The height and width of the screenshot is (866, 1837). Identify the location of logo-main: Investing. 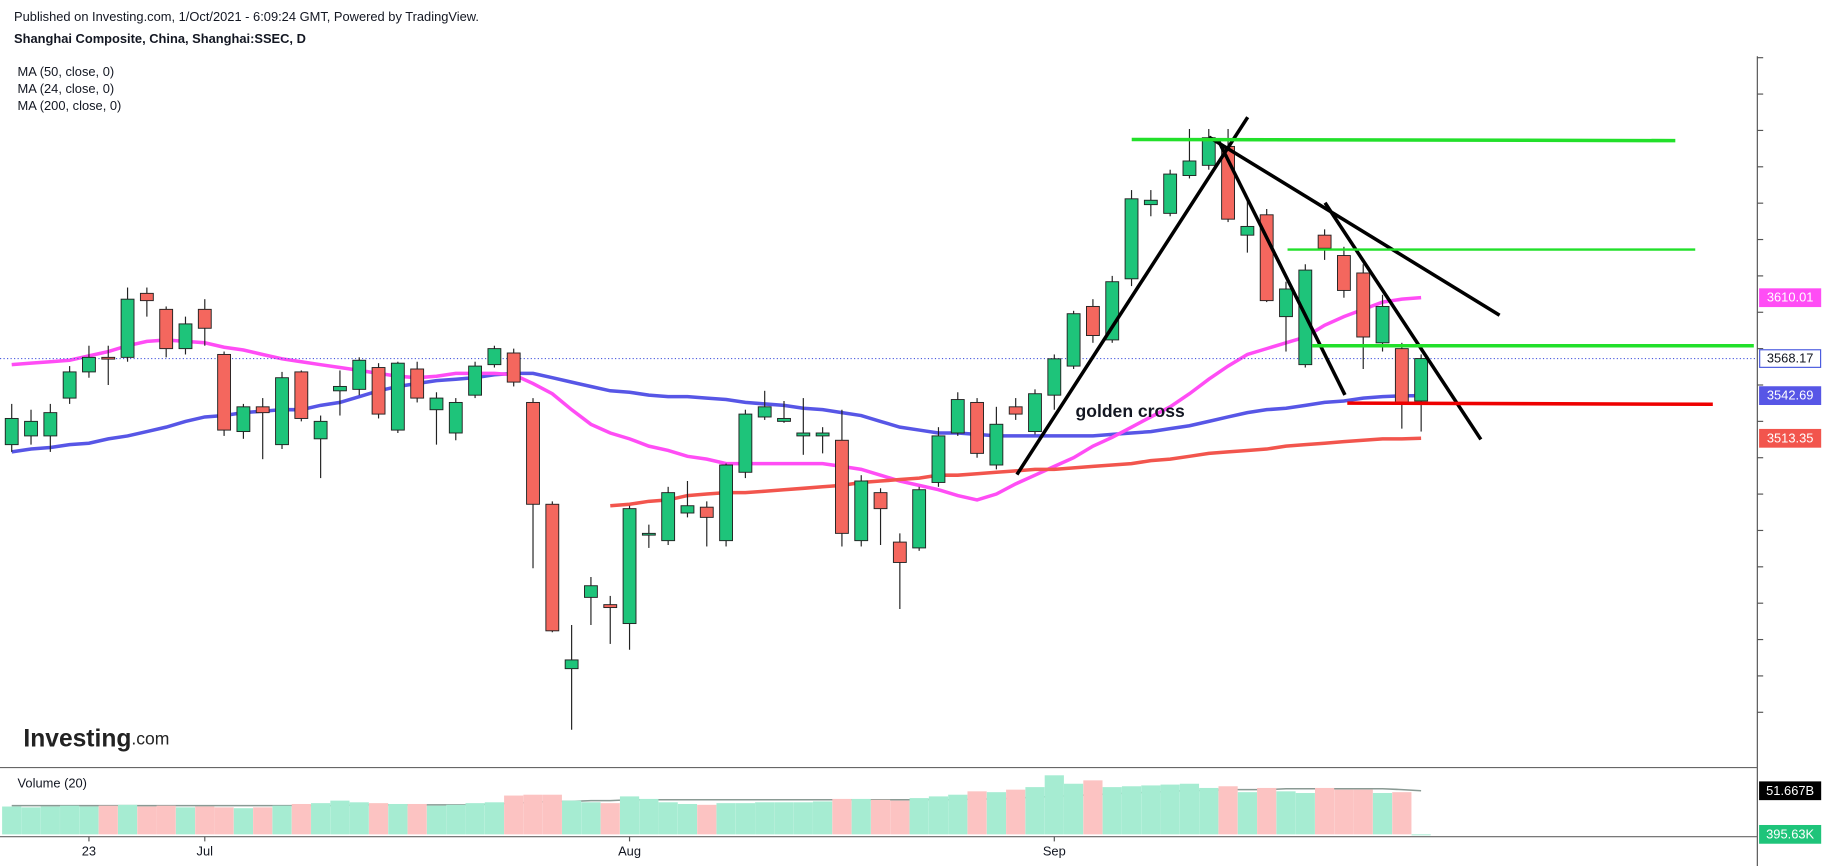
(77, 738).